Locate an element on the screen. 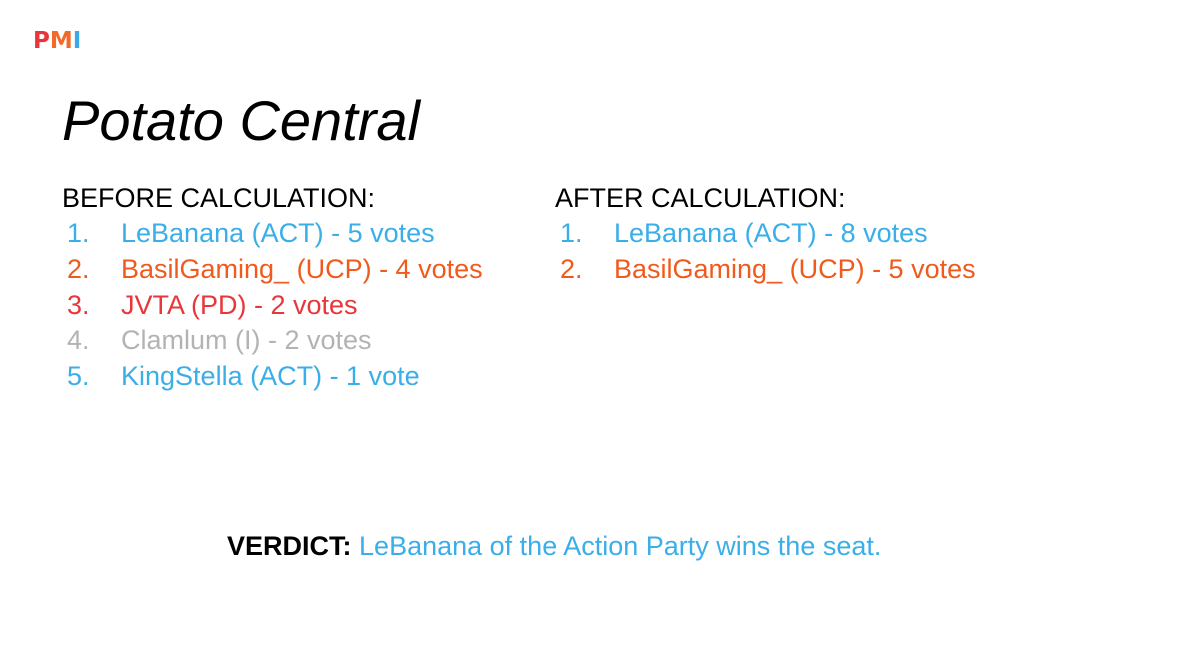 Image resolution: width=1189 pixels, height=672 pixels. pmi-logo: PMI is located at coordinates (57, 41).